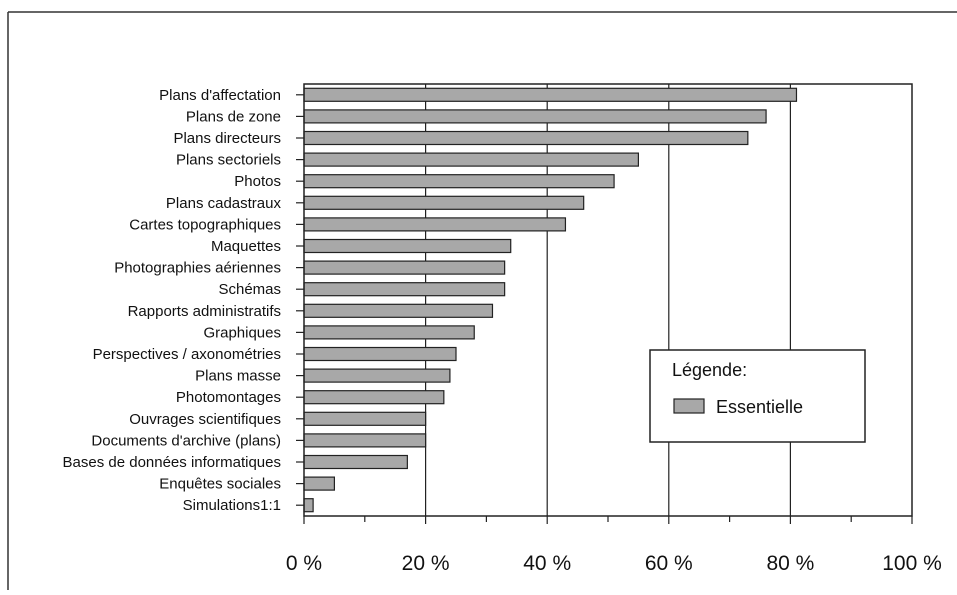  Describe the element at coordinates (249, 289) in the screenshot. I see `category-label: Schémas` at that location.